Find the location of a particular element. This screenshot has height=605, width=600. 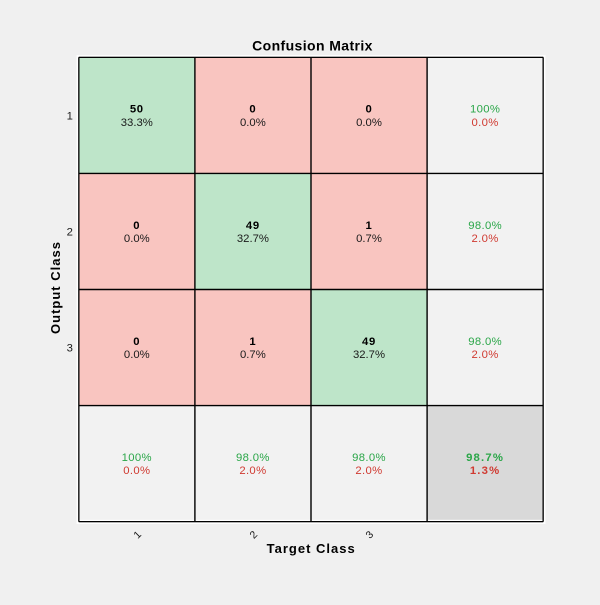

svg-text: 1.3% is located at coordinates (485, 471).